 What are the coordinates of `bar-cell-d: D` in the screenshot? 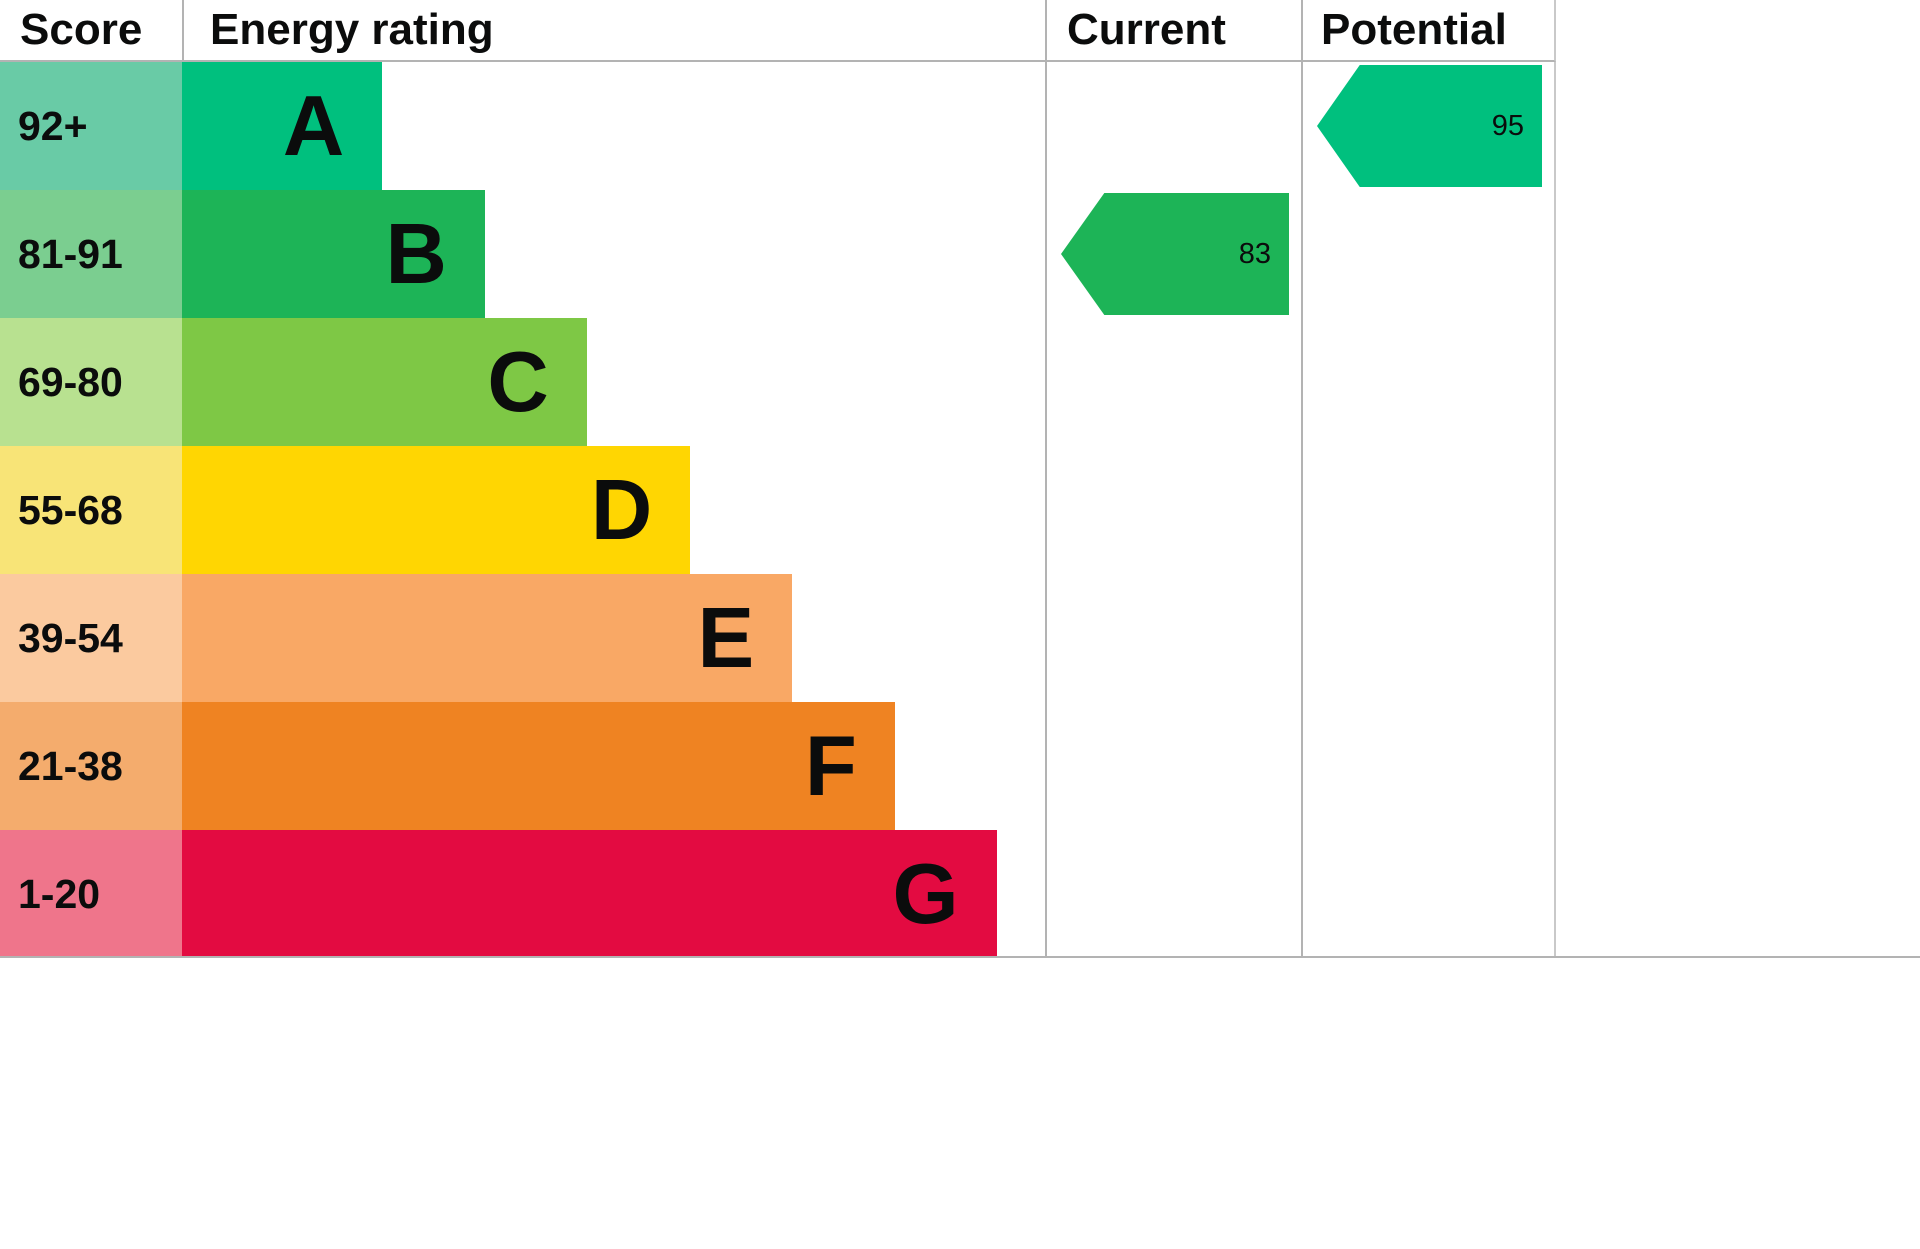 It's located at (613, 510).